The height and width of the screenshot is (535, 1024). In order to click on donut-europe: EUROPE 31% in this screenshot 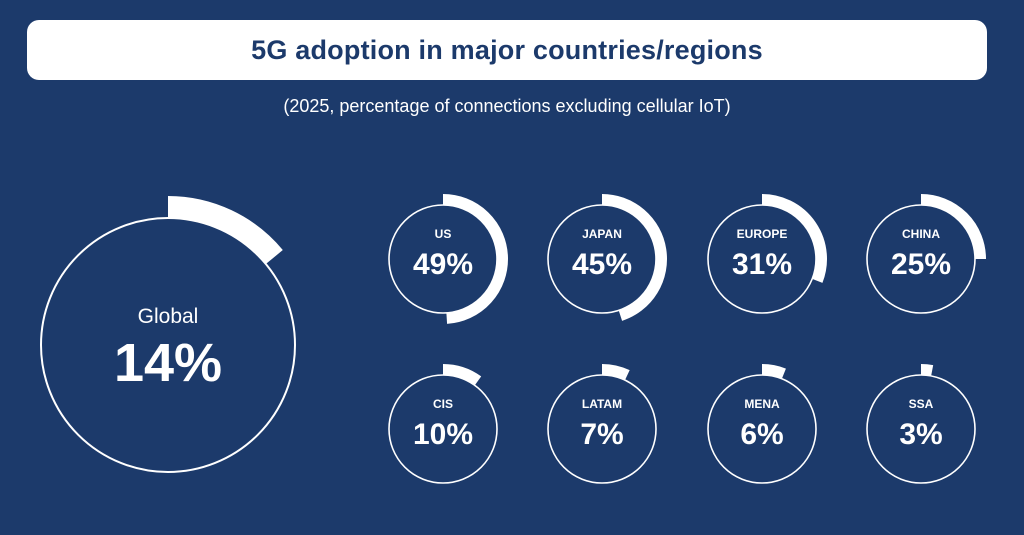, I will do `click(767, 254)`.